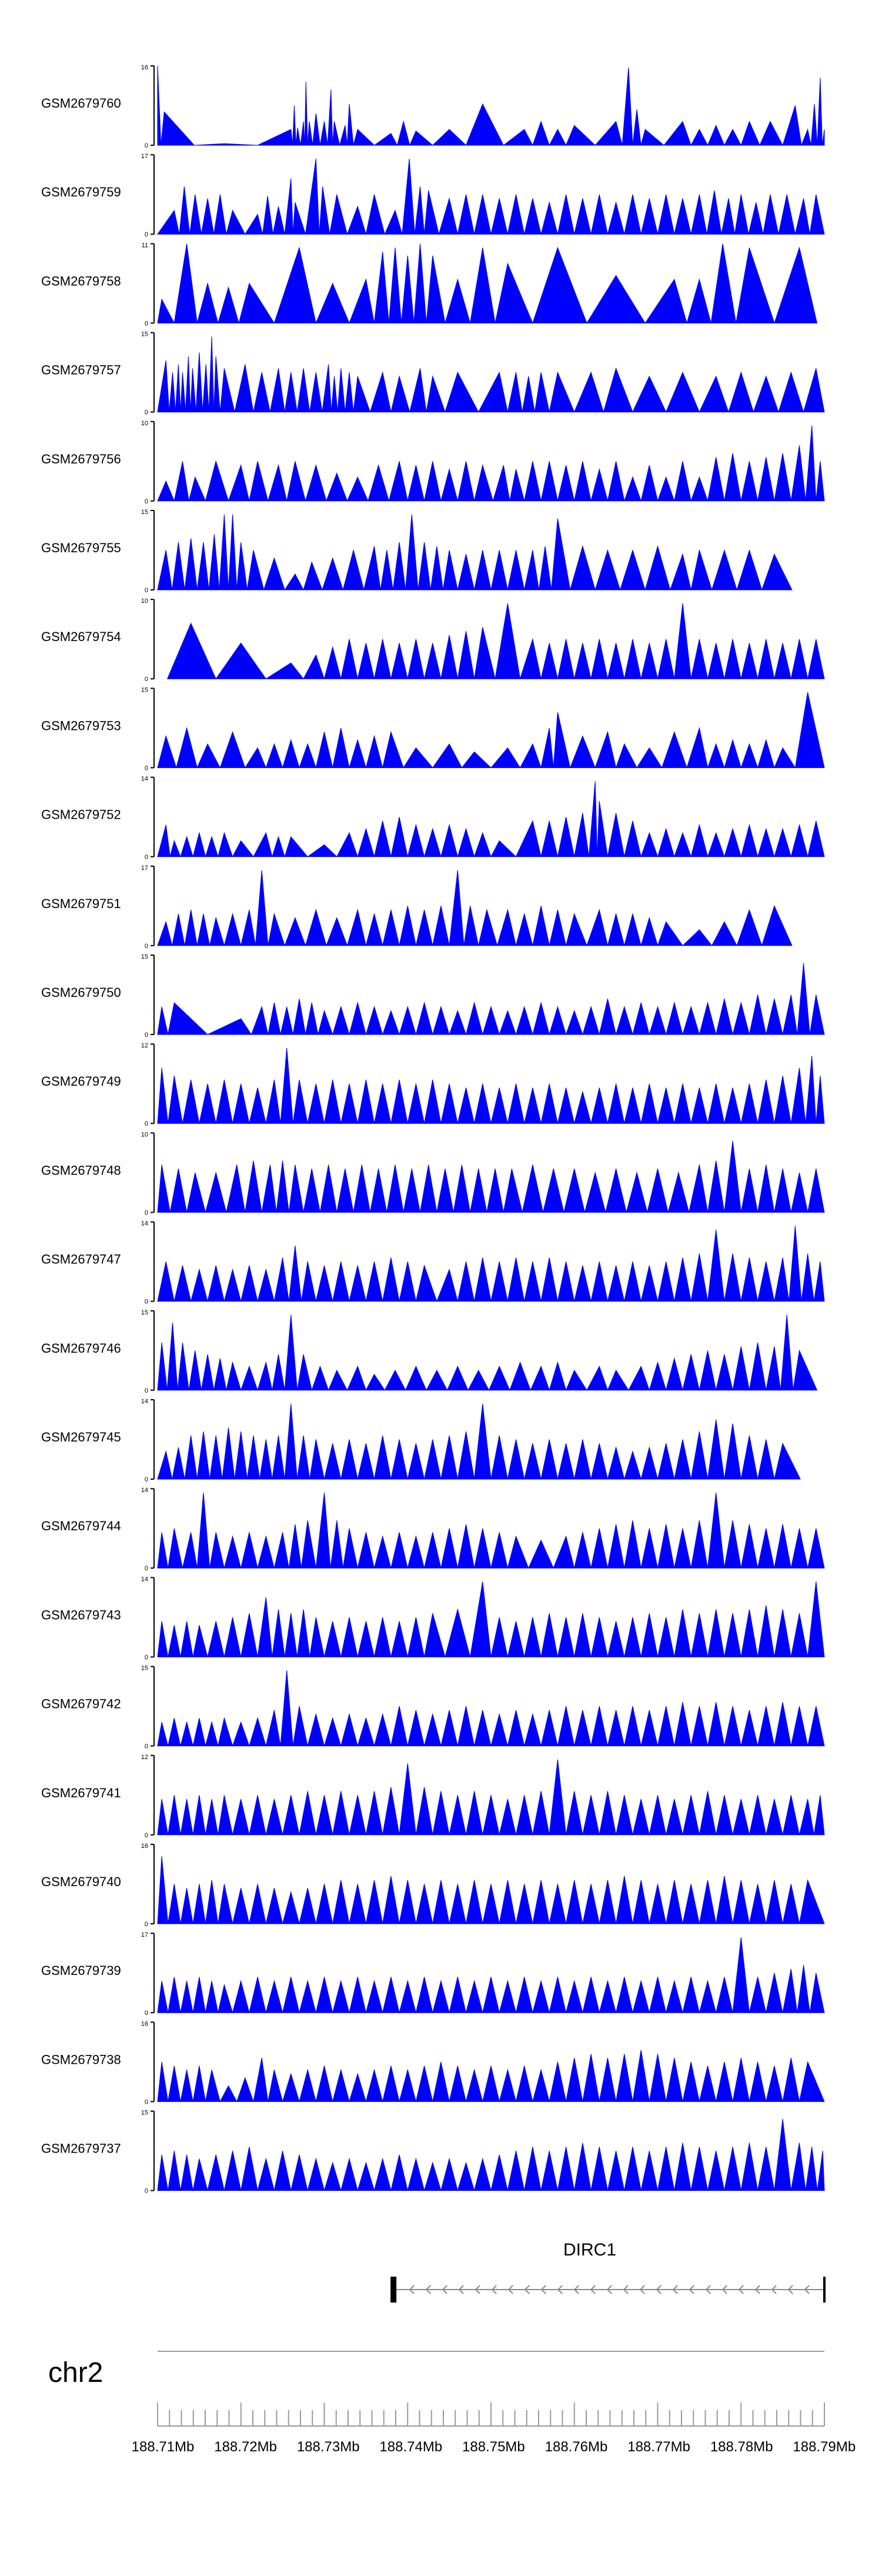  What do you see at coordinates (433, 729) in the screenshot?
I see `coverage-track: GSM2679753 15 0` at bounding box center [433, 729].